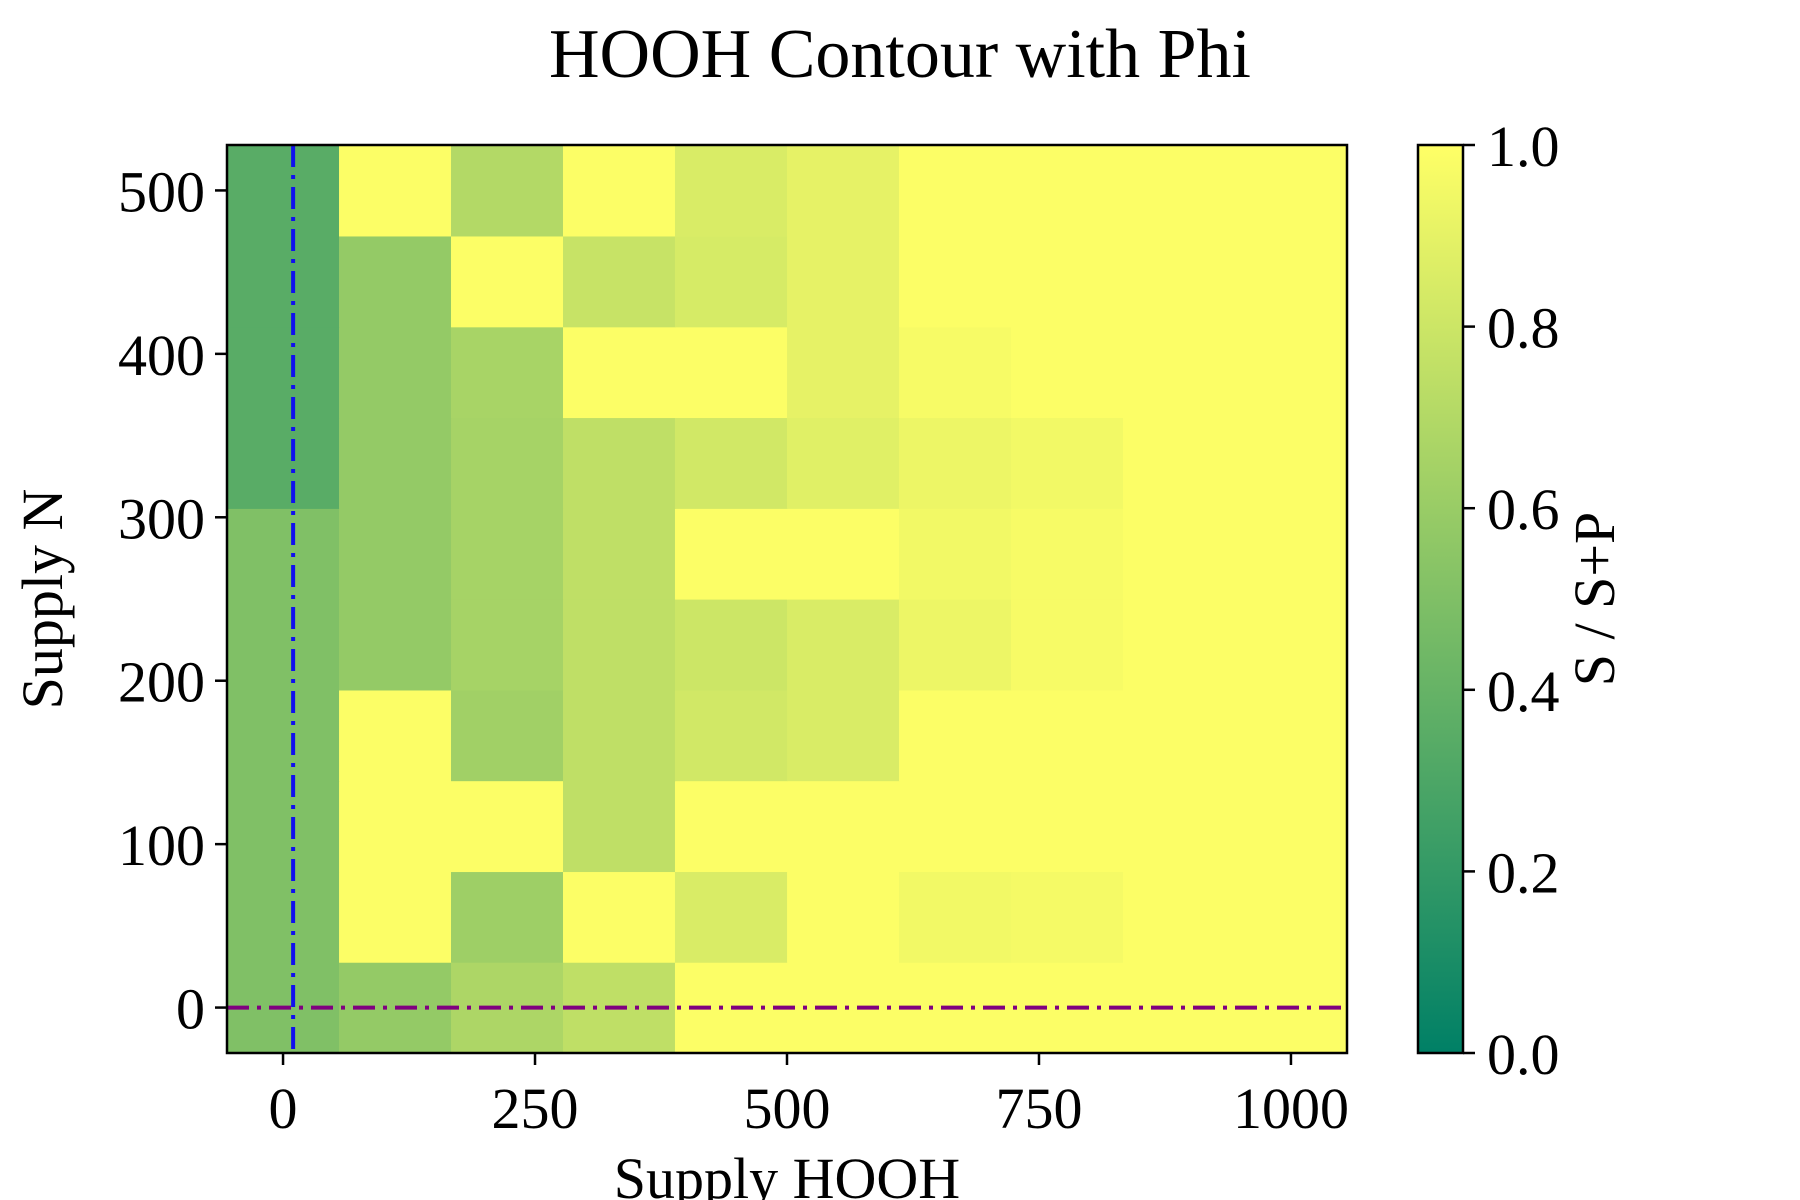 Image resolution: width=1800 pixels, height=1200 pixels. Describe the element at coordinates (535, 1108) in the screenshot. I see `x-tick-label: 250` at that location.